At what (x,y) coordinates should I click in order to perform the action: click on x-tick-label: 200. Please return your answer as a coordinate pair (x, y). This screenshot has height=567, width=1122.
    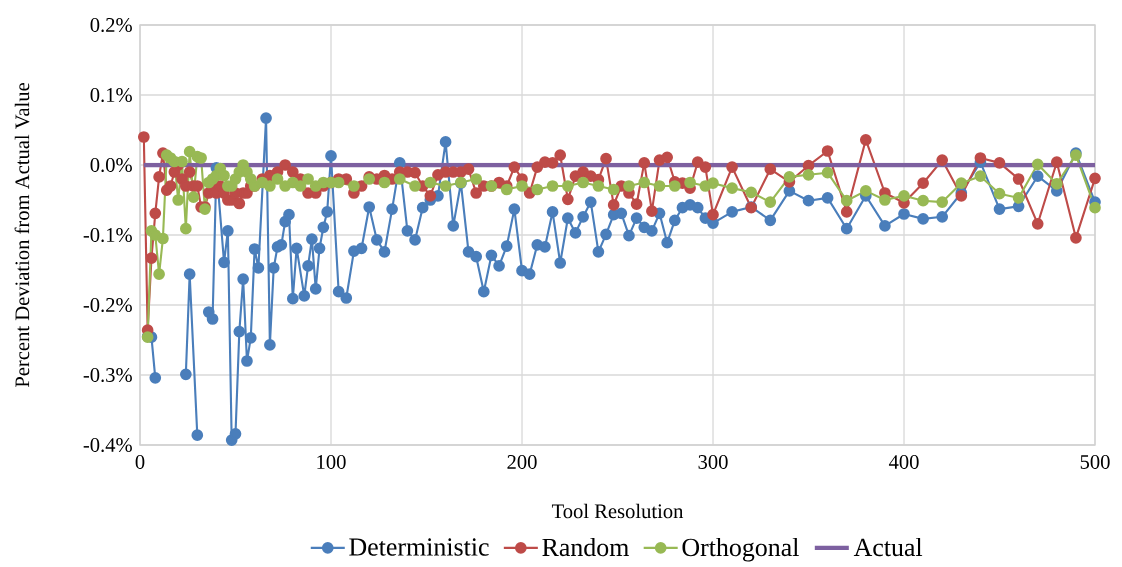
    Looking at the image, I should click on (522, 462).